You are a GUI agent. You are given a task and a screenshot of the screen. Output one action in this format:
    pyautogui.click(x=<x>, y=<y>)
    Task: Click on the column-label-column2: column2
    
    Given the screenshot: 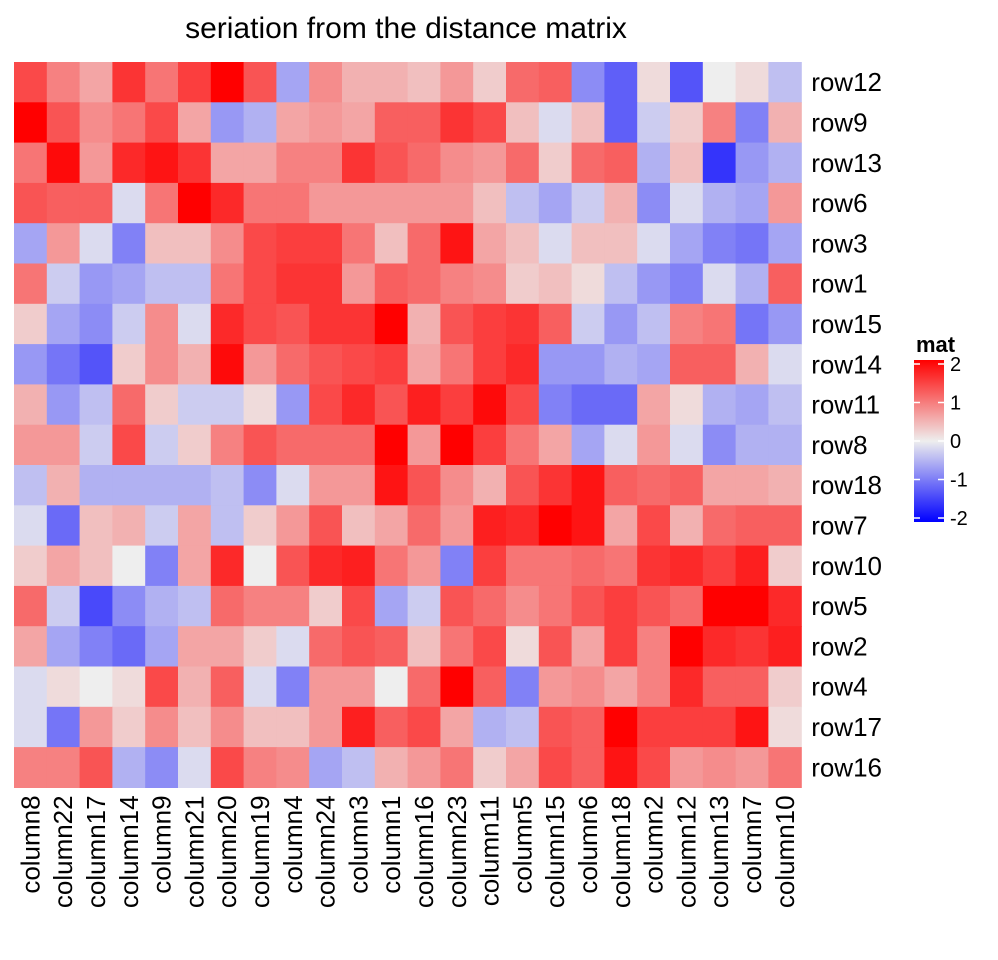 What is the action you would take?
    pyautogui.click(x=654, y=844)
    